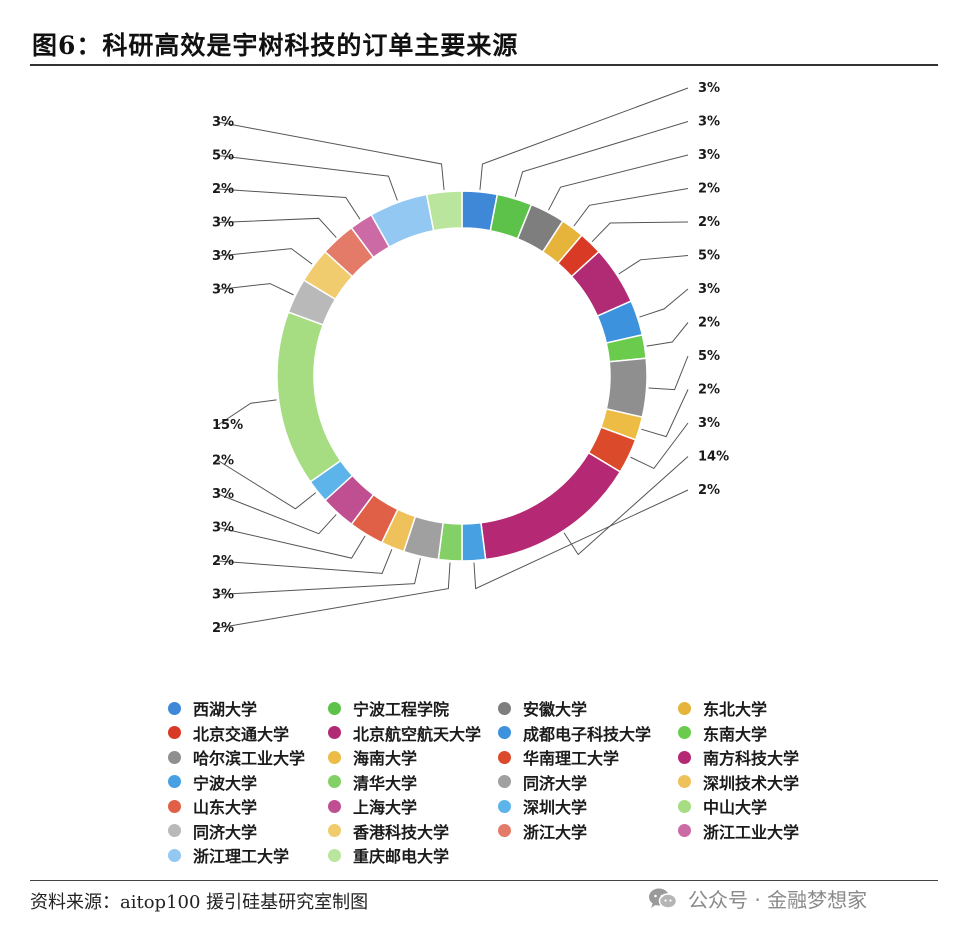 The image size is (962, 936). What do you see at coordinates (722, 806) in the screenshot?
I see `legend-item: 中山大学` at bounding box center [722, 806].